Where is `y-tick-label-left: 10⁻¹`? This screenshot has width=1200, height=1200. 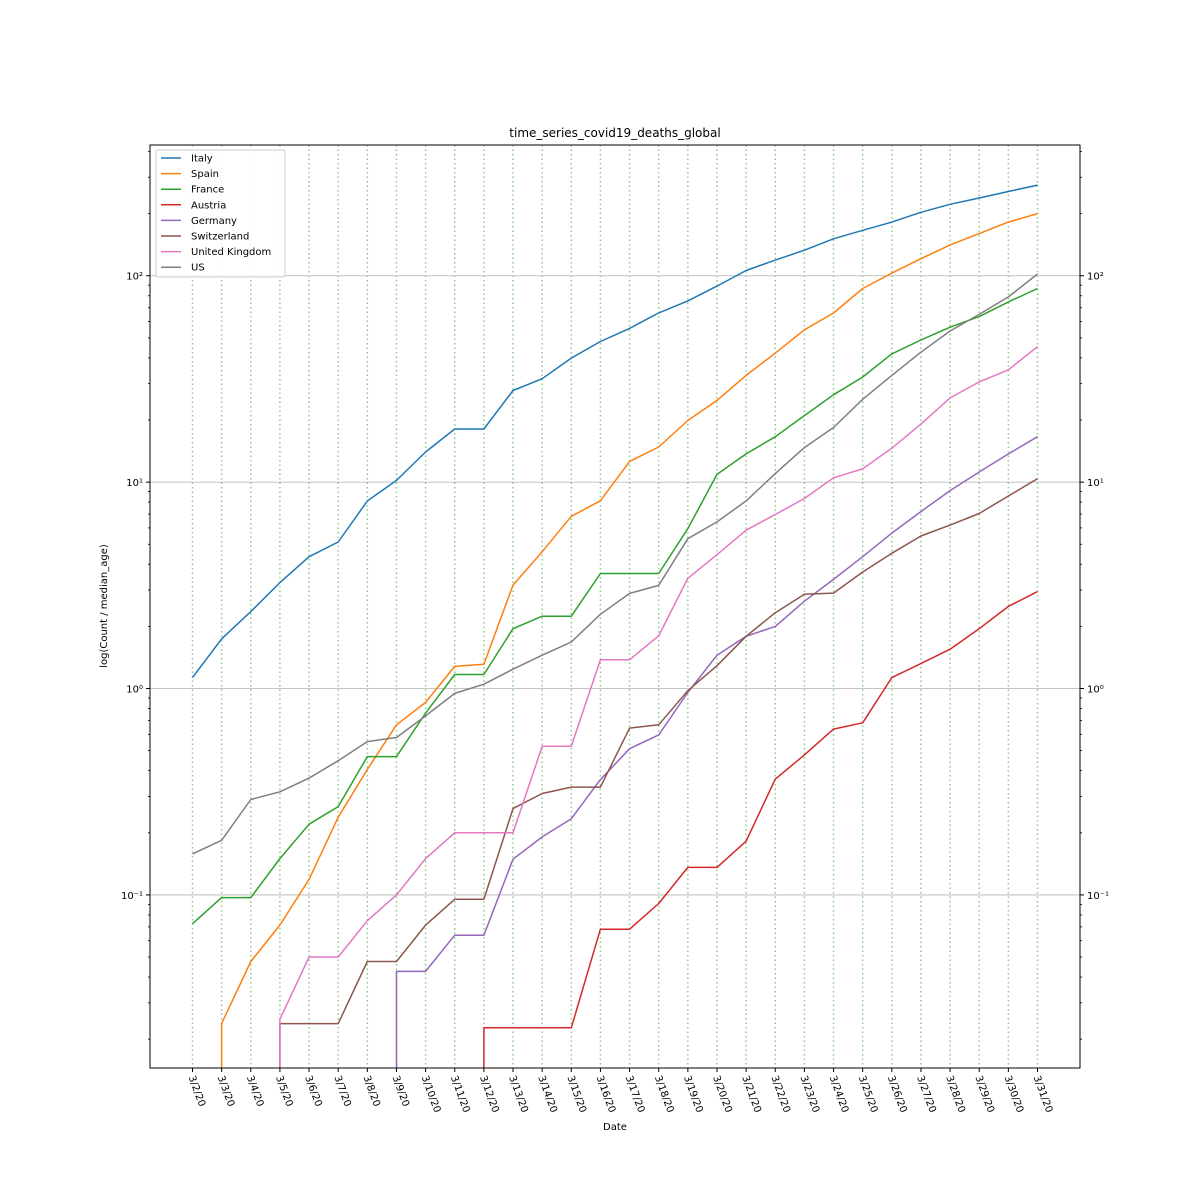 y-tick-label-left: 10⁻¹ is located at coordinates (132, 896).